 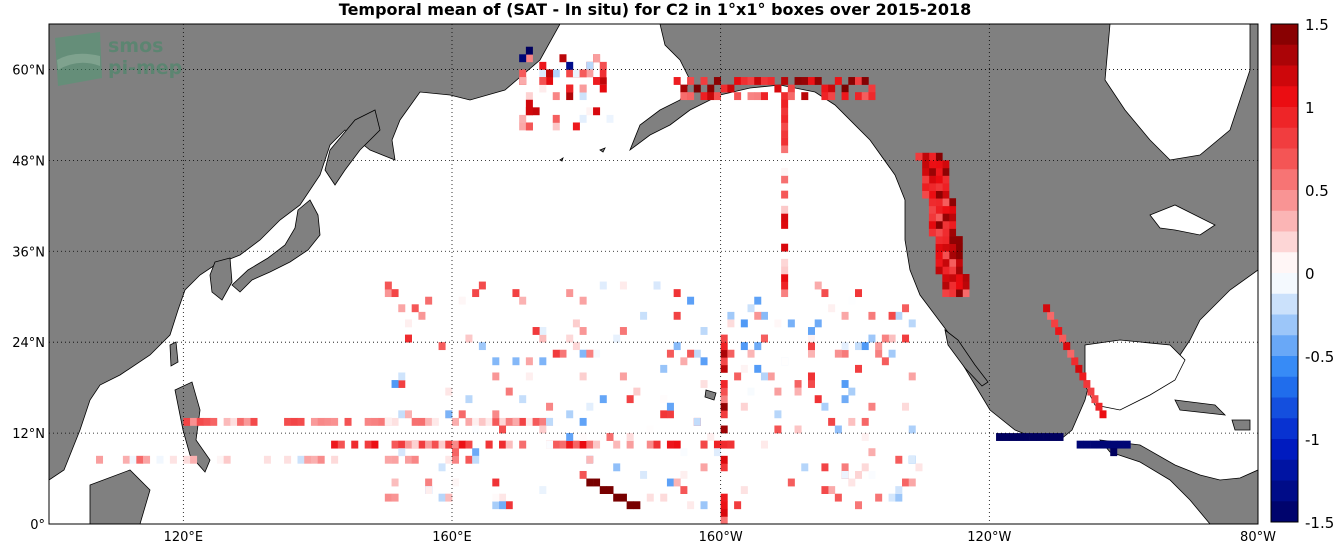 What do you see at coordinates (221, 279) in the screenshot?
I see `land-korea` at bounding box center [221, 279].